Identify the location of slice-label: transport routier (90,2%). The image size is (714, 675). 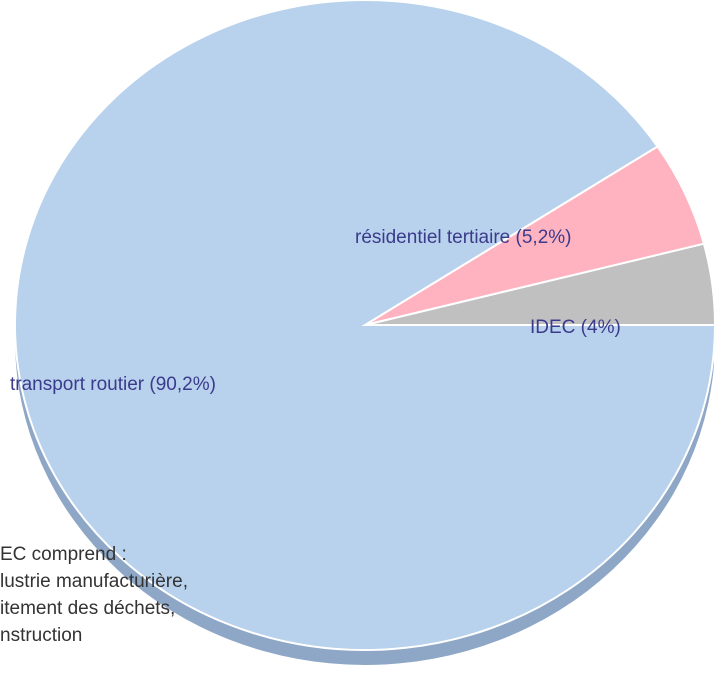
(113, 384).